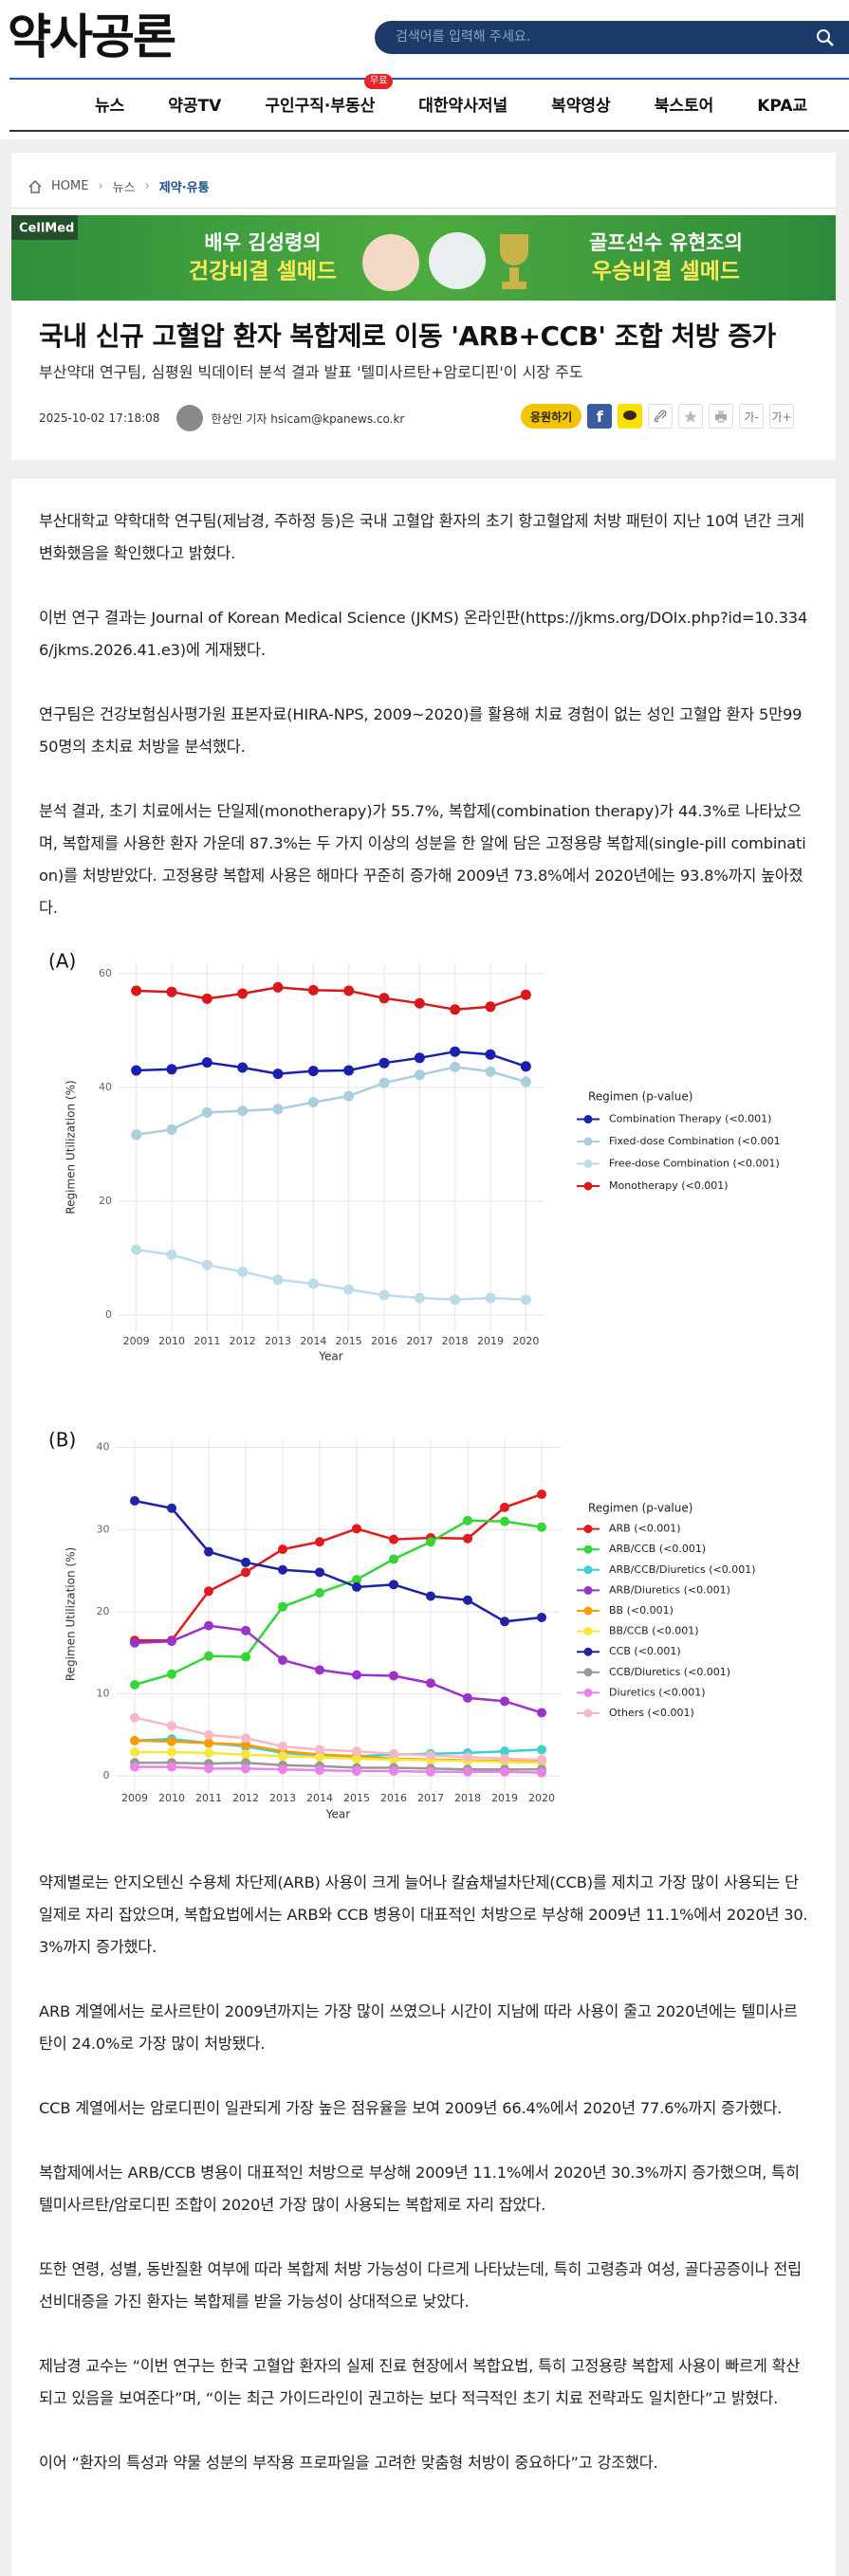 The width and height of the screenshot is (849, 2576). What do you see at coordinates (70, 186) in the screenshot?
I see `breadcrumb-item: HOME` at bounding box center [70, 186].